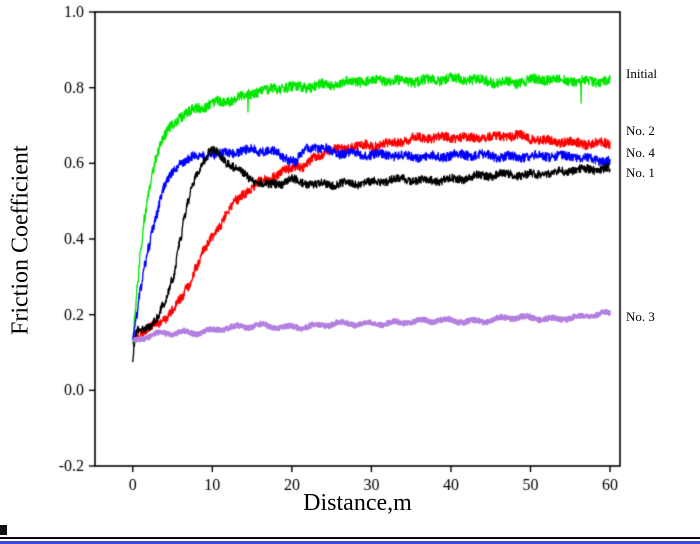 Image resolution: width=700 pixels, height=544 pixels. I want to click on series-label-no4: No. 4, so click(640, 152).